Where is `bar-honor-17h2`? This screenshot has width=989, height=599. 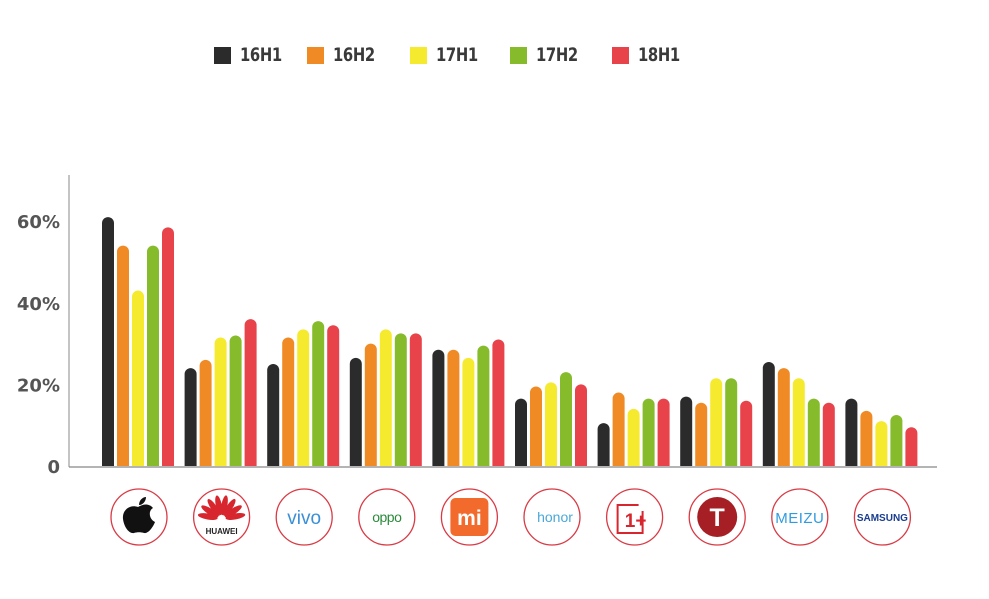
bar-honor-17h2 is located at coordinates (566, 419).